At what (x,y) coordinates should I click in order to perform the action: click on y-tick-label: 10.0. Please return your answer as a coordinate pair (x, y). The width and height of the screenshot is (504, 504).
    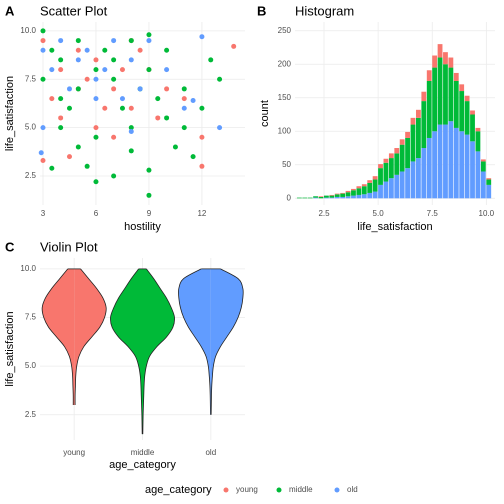
    Looking at the image, I should click on (28, 30).